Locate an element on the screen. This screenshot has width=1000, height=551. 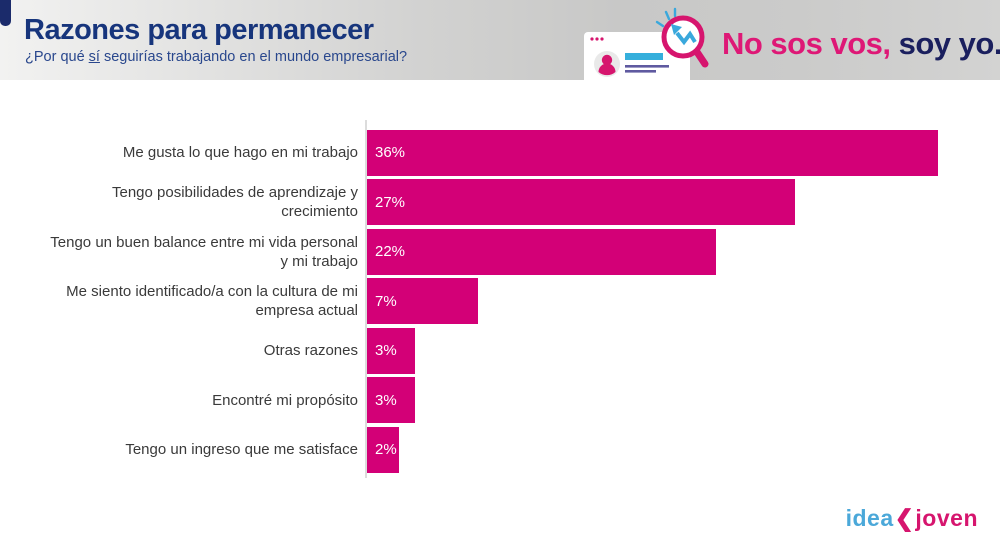
bar-row: Me gusta lo que hago en mi trabajo 36% is located at coordinates (500, 153).